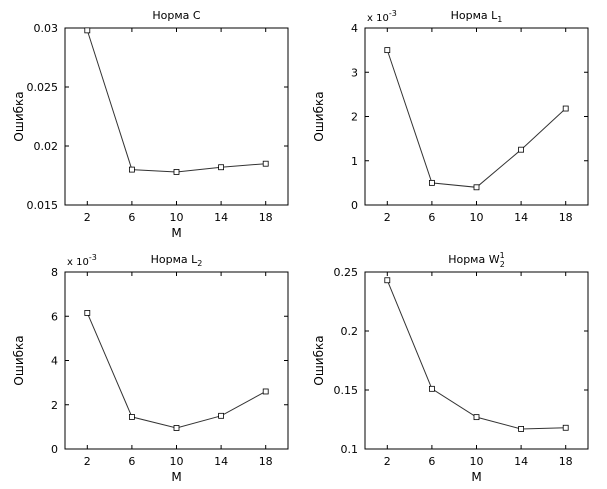 This screenshot has height=489, width=607. I want to click on y-tick-label: 0.02, so click(46, 146).